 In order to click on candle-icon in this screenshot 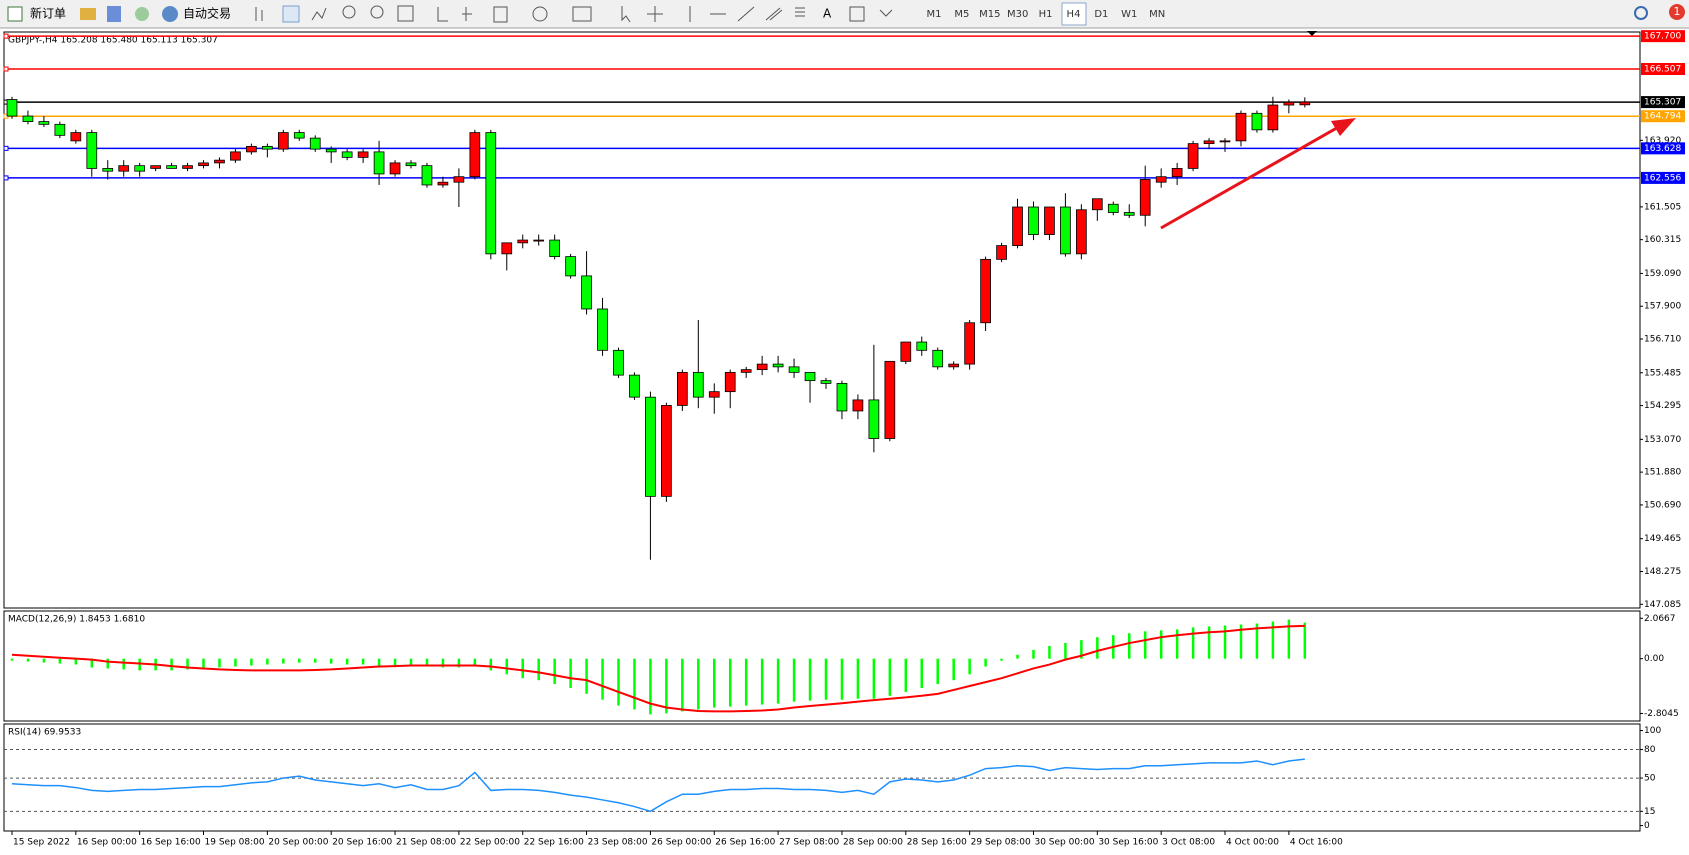, I will do `click(291, 14)`.